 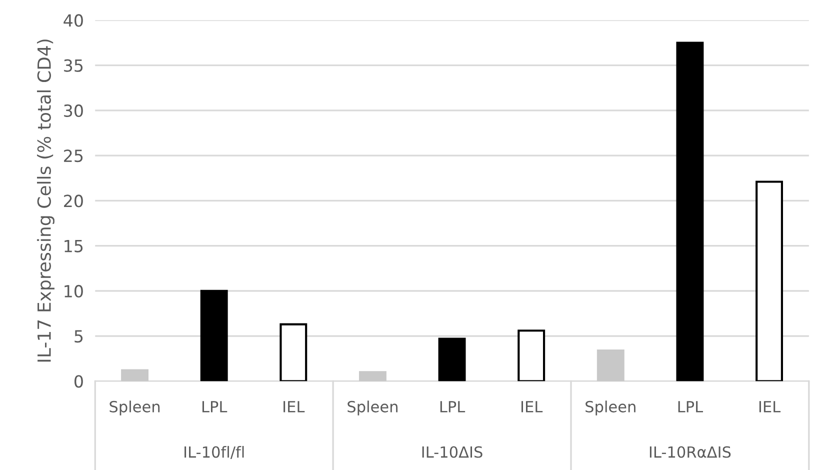 What do you see at coordinates (73, 20) in the screenshot?
I see `y-tick-label: 40` at bounding box center [73, 20].